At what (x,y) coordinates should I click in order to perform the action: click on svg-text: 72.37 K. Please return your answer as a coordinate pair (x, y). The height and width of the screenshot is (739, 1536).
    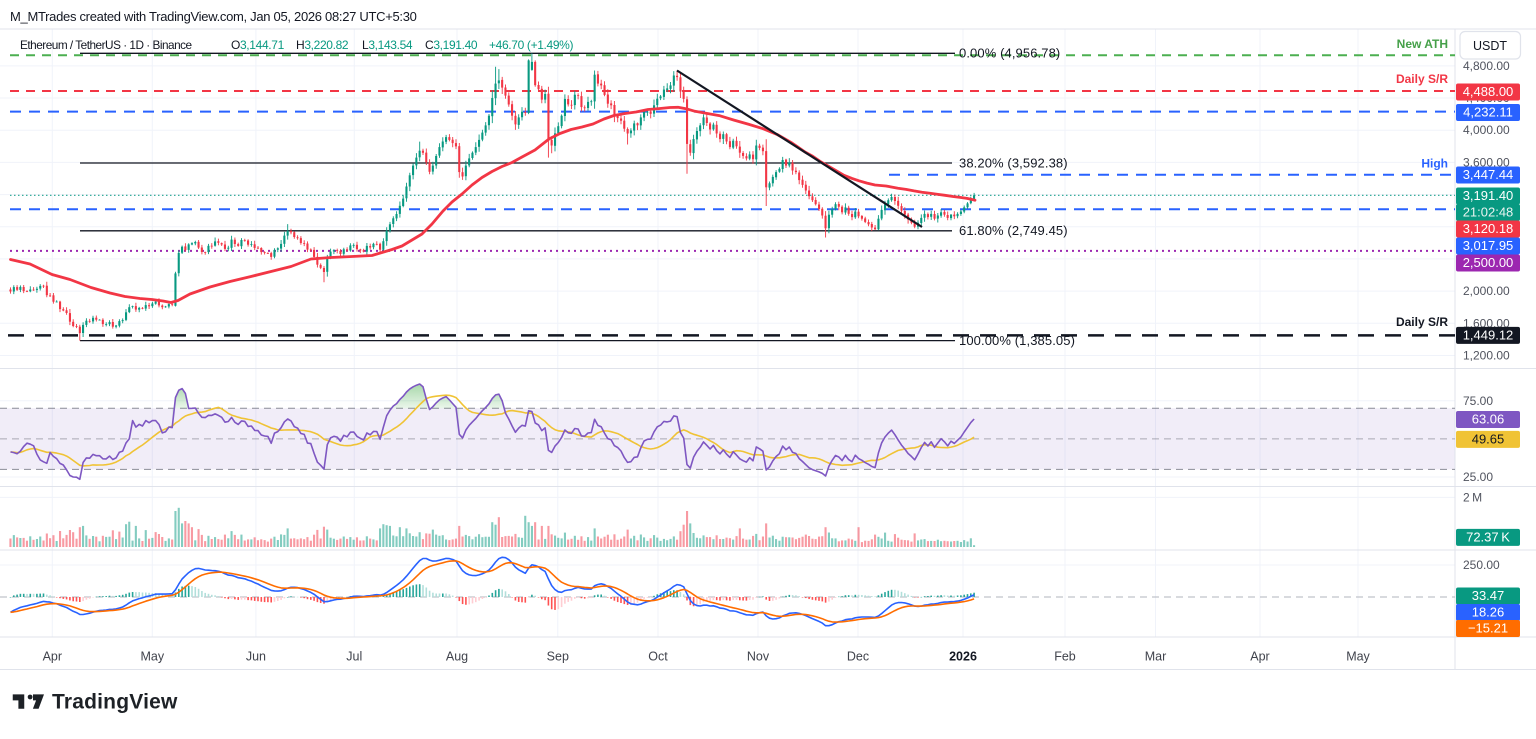
    Looking at the image, I should click on (1488, 537).